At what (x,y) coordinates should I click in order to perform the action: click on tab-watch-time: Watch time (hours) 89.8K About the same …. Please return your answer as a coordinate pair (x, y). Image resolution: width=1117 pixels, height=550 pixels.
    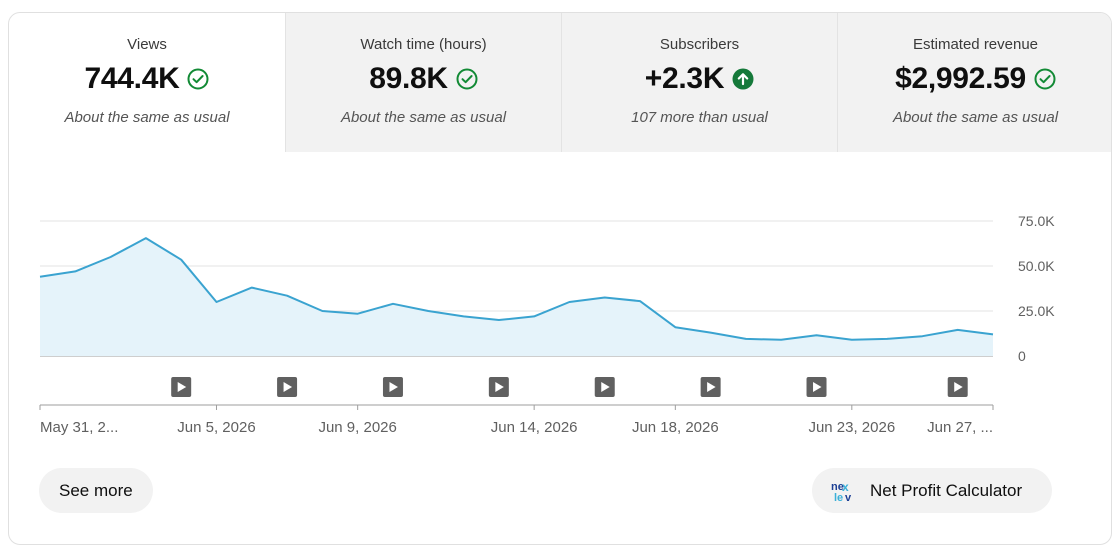
    Looking at the image, I should click on (423, 82).